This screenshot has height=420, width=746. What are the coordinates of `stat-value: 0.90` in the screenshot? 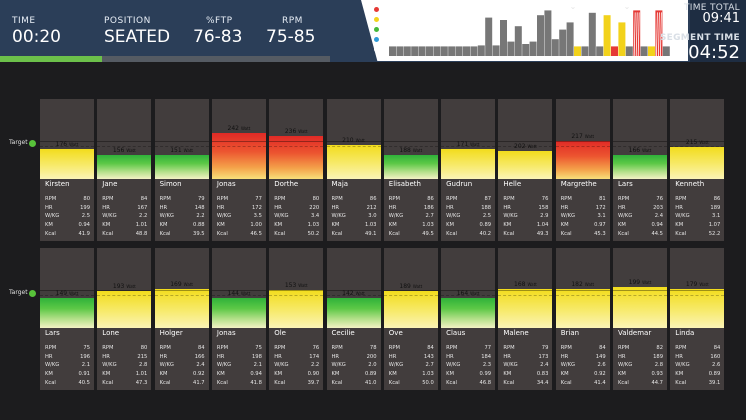 It's located at (313, 374).